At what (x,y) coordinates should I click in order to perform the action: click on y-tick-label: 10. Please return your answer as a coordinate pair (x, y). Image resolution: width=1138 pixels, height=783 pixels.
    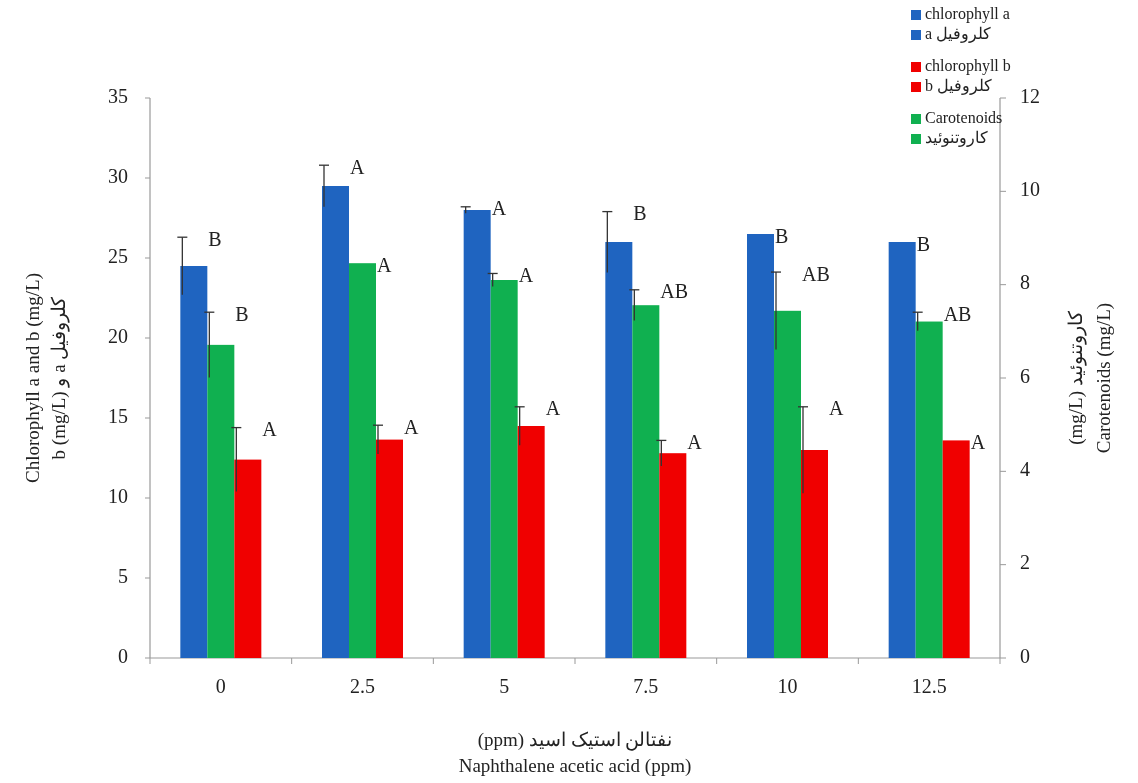
    Looking at the image, I should click on (118, 495).